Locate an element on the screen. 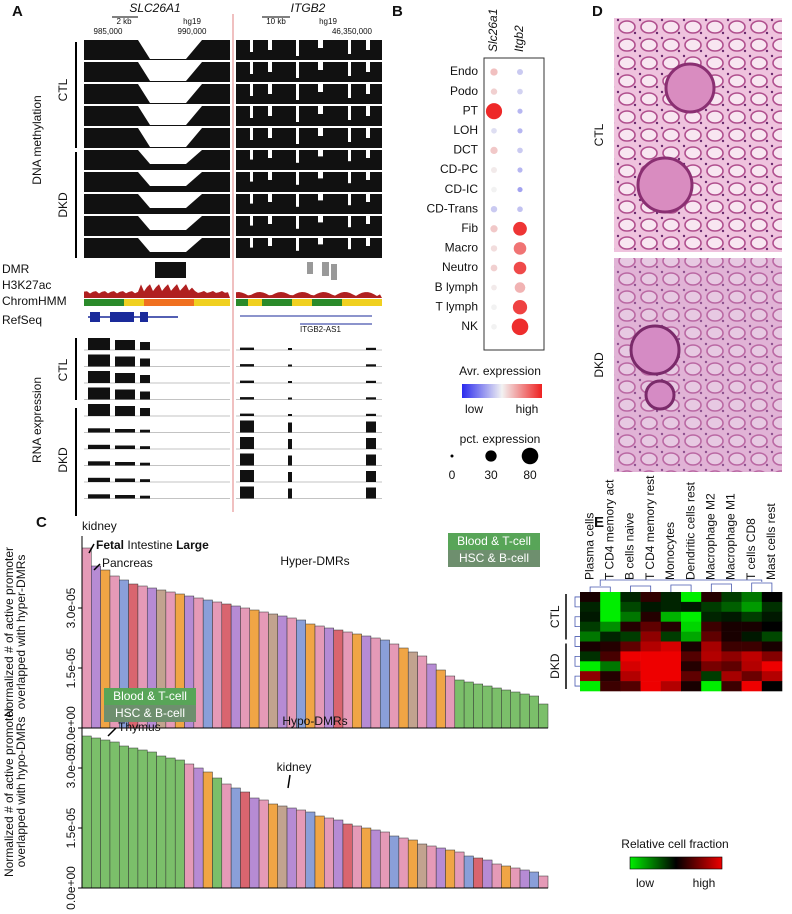 Image resolution: width=792 pixels, height=914 pixels. category-label: PT is located at coordinates (471, 110).